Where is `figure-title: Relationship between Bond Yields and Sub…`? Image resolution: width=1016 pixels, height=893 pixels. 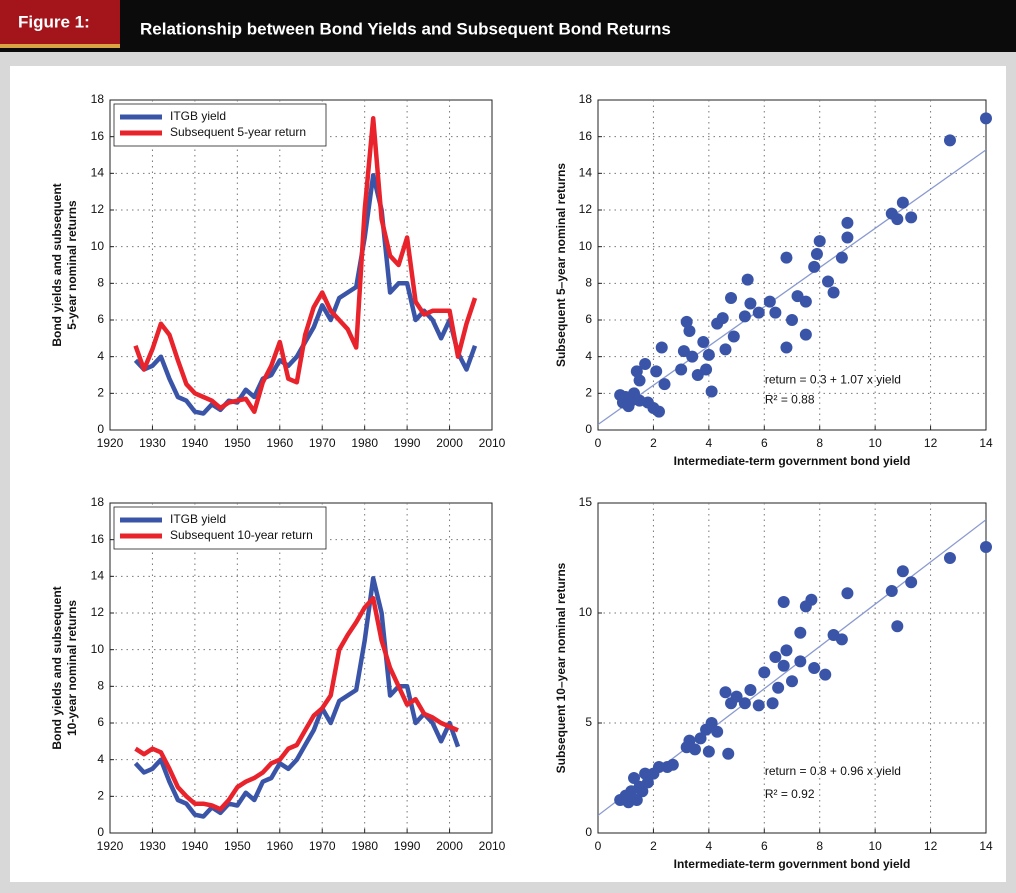 figure-title: Relationship between Bond Yields and Sub… is located at coordinates (405, 28).